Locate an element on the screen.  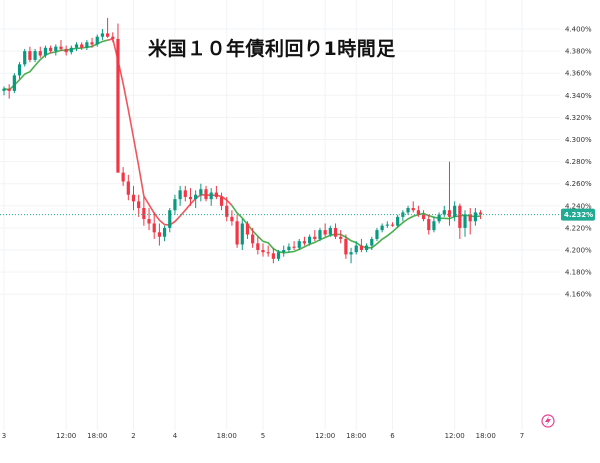
y-tick-label: 4.360% is located at coordinates (578, 74).